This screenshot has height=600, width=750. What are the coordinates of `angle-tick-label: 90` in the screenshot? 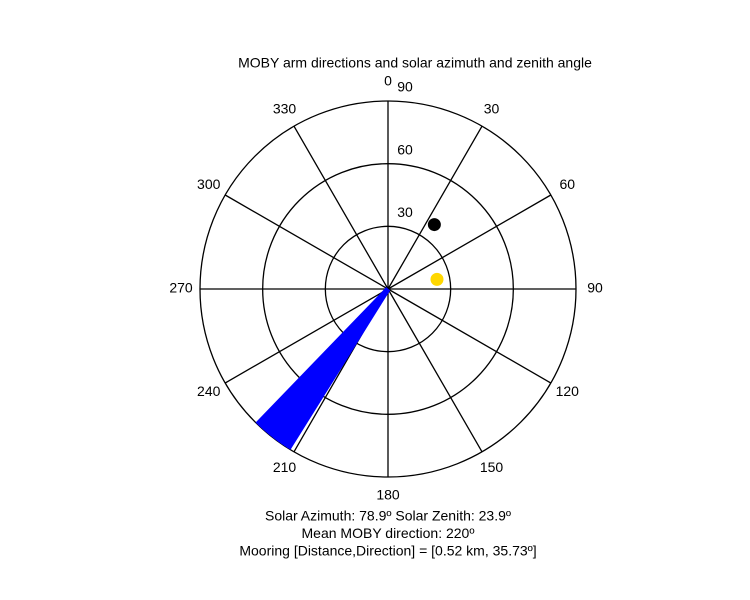 It's located at (595, 288).